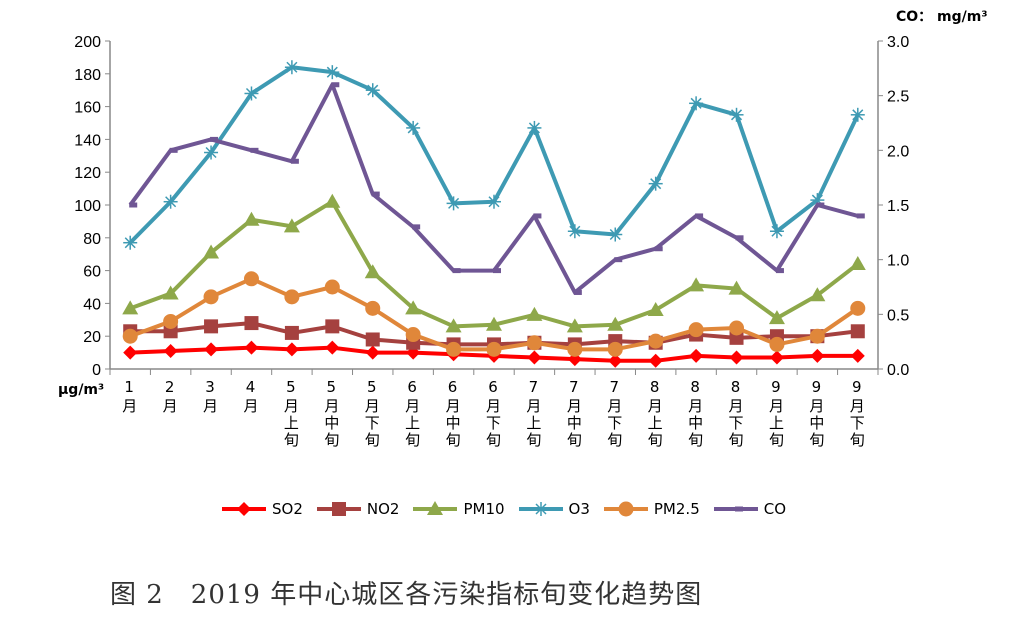 The height and width of the screenshot is (630, 1032). I want to click on x-tick-label: 6月下旬, so click(493, 413).